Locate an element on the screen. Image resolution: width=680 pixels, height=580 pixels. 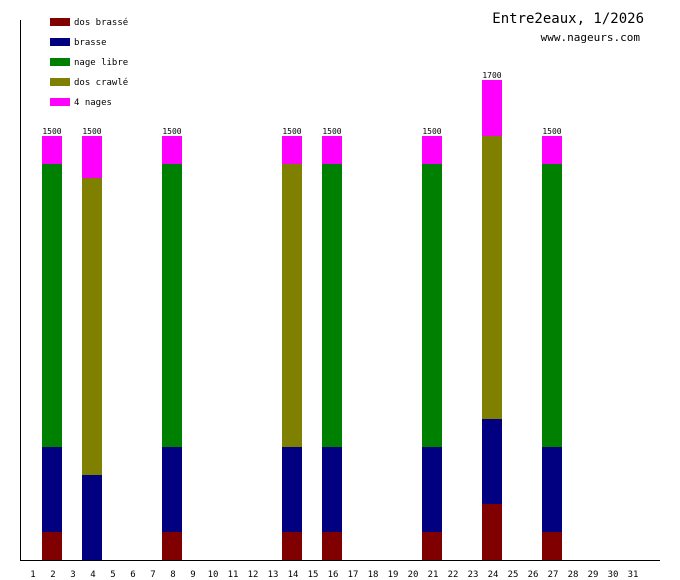
x-tick-14: 14 is located at coordinates (293, 575).